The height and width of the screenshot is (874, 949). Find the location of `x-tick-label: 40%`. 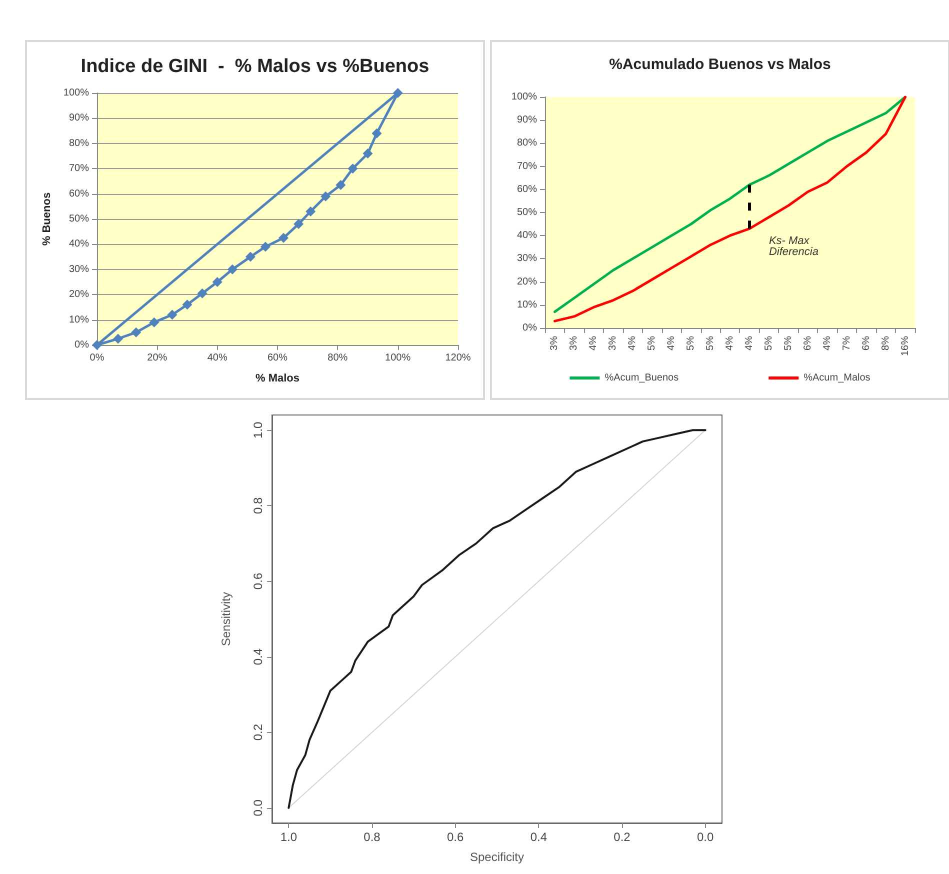

x-tick-label: 40% is located at coordinates (217, 358).